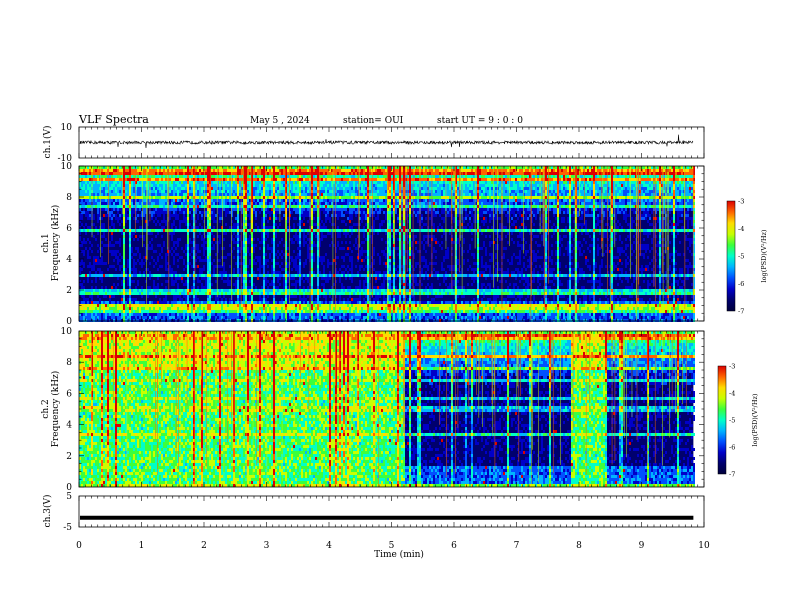 The height and width of the screenshot is (612, 792). What do you see at coordinates (722, 420) in the screenshot?
I see `ch2-colorbar-gradient` at bounding box center [722, 420].